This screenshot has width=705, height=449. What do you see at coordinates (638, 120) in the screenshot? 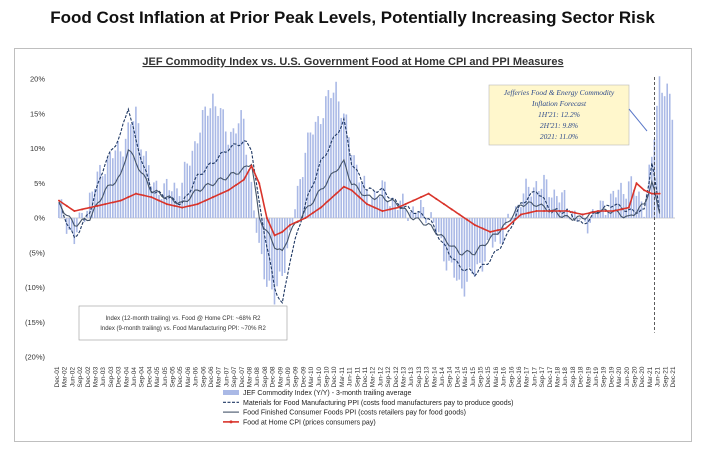
I see `forecast-pointer` at bounding box center [638, 120].